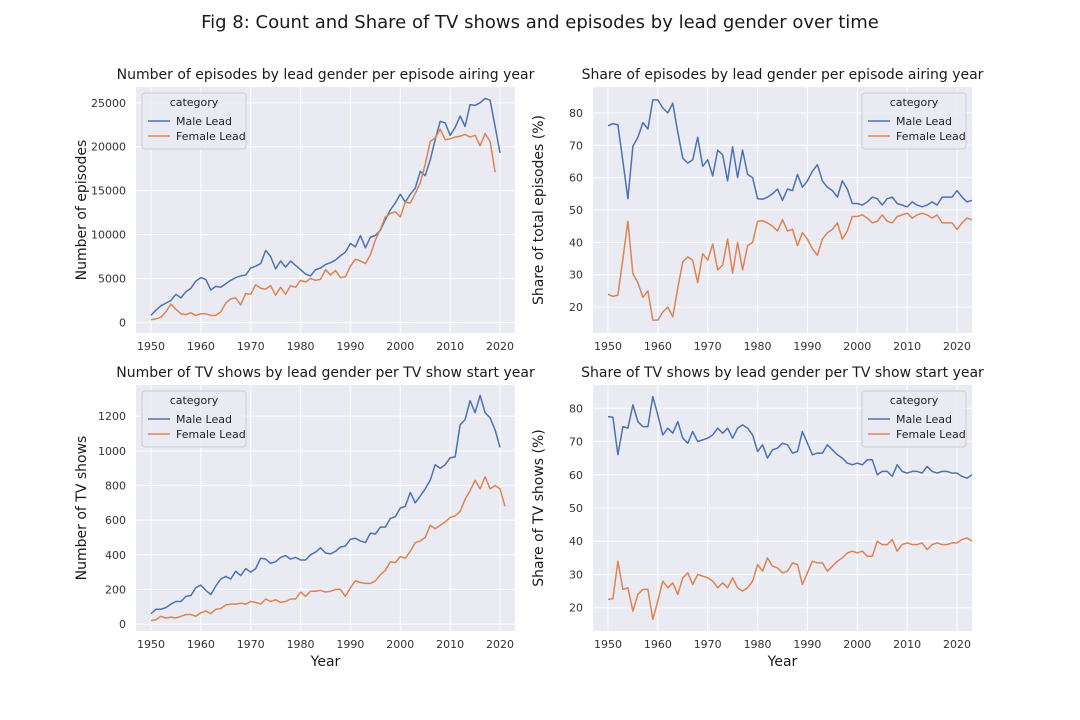  I want to click on y-tick-label: 600, so click(115, 520).